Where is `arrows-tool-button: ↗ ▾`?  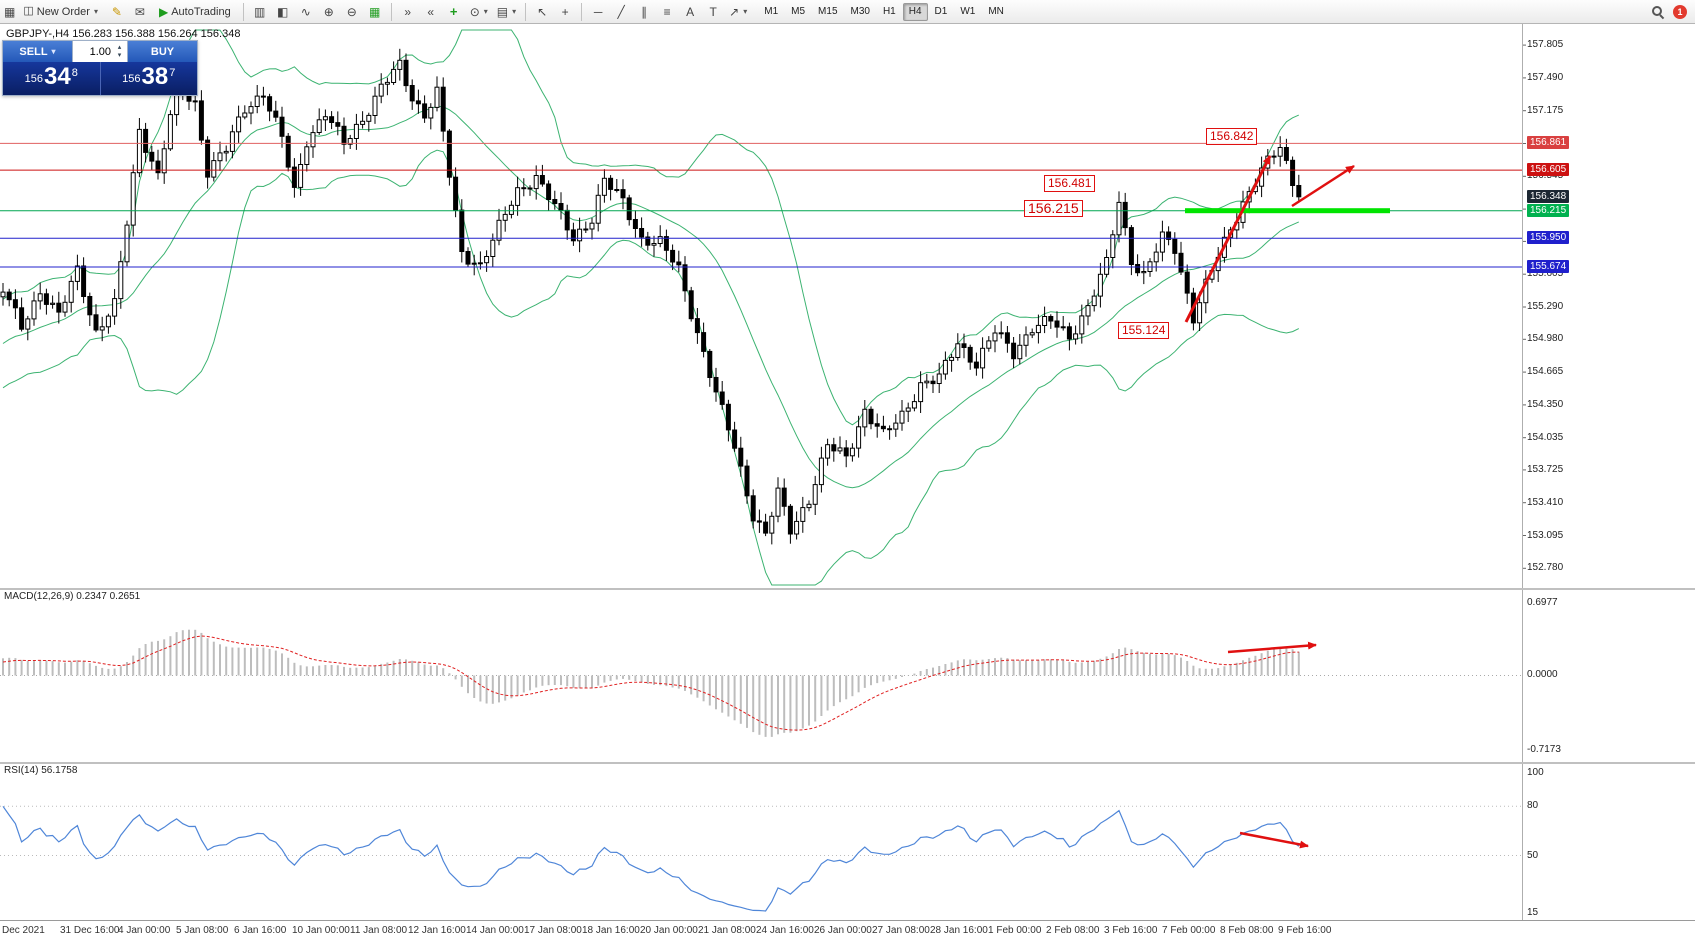 arrows-tool-button: ↗ ▾ is located at coordinates (738, 12).